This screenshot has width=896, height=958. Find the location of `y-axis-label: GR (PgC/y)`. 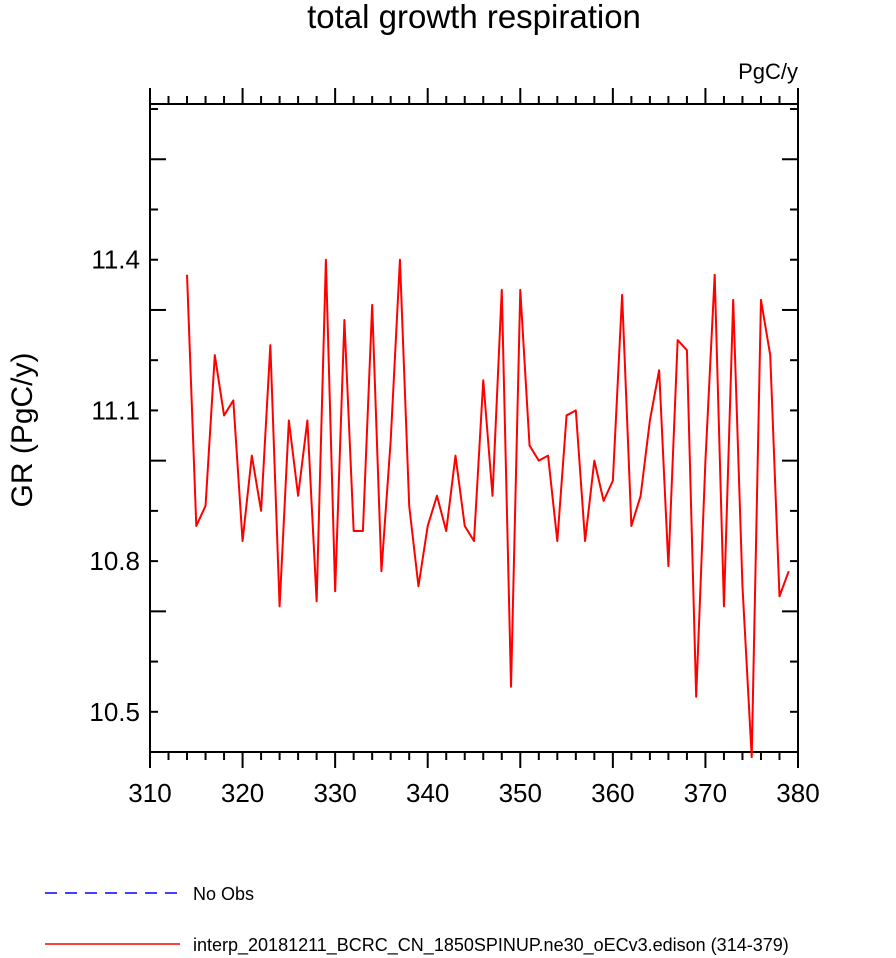

y-axis-label: GR (PgC/y) is located at coordinates (22, 429).